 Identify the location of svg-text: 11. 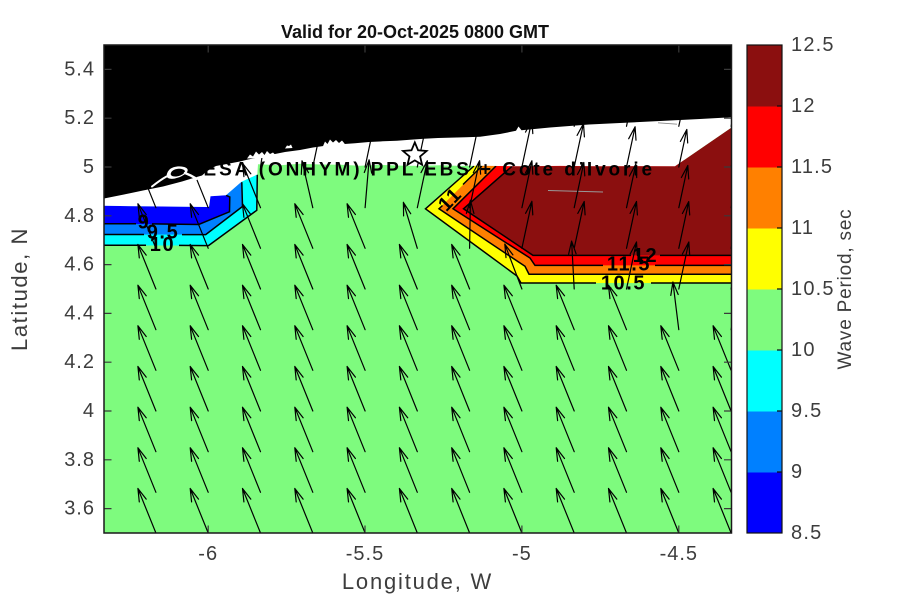
(802, 228).